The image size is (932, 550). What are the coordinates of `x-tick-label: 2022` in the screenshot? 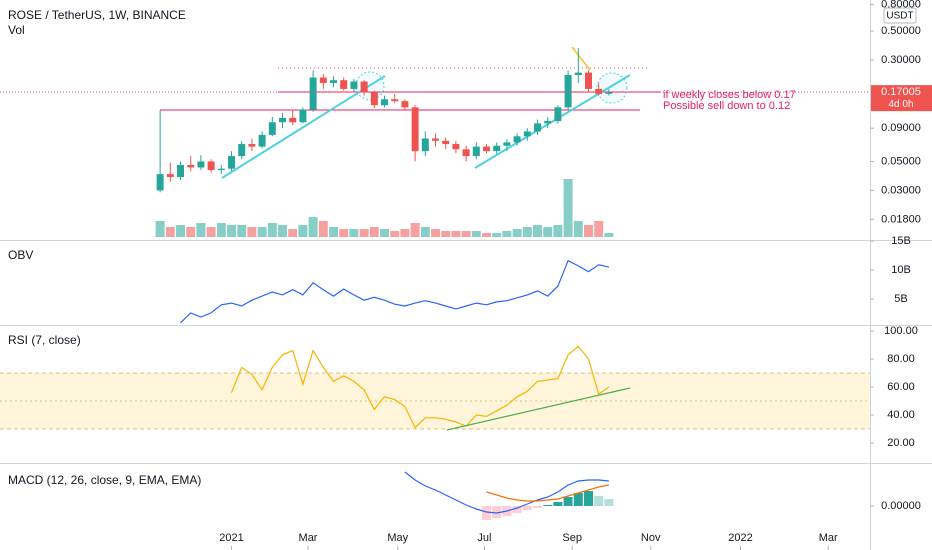 It's located at (740, 538).